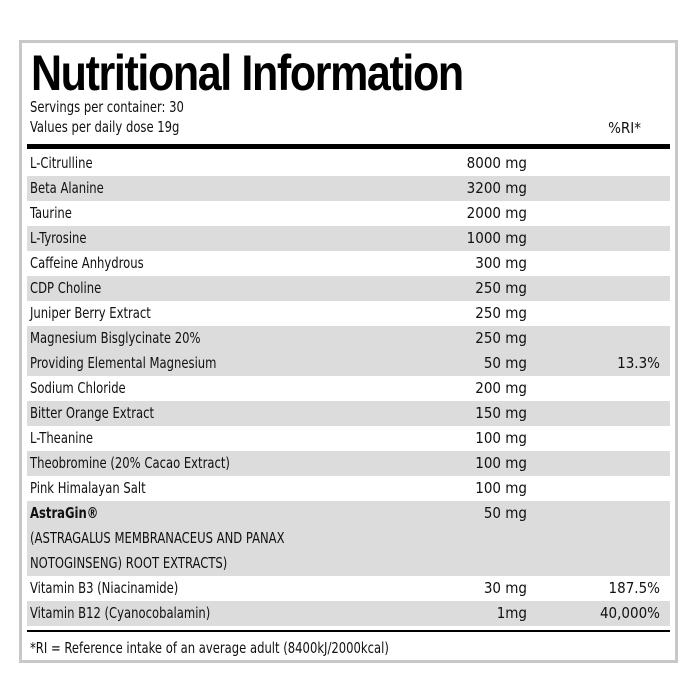 Image resolution: width=700 pixels, height=700 pixels. Describe the element at coordinates (496, 213) in the screenshot. I see `nutrient-amount: 2000 mg` at that location.